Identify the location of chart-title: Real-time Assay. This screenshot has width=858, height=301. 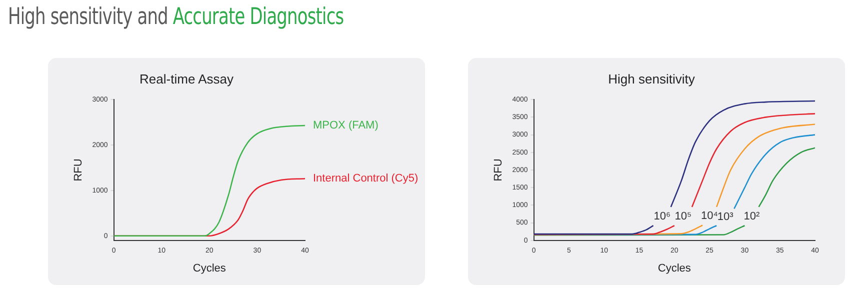
(187, 78).